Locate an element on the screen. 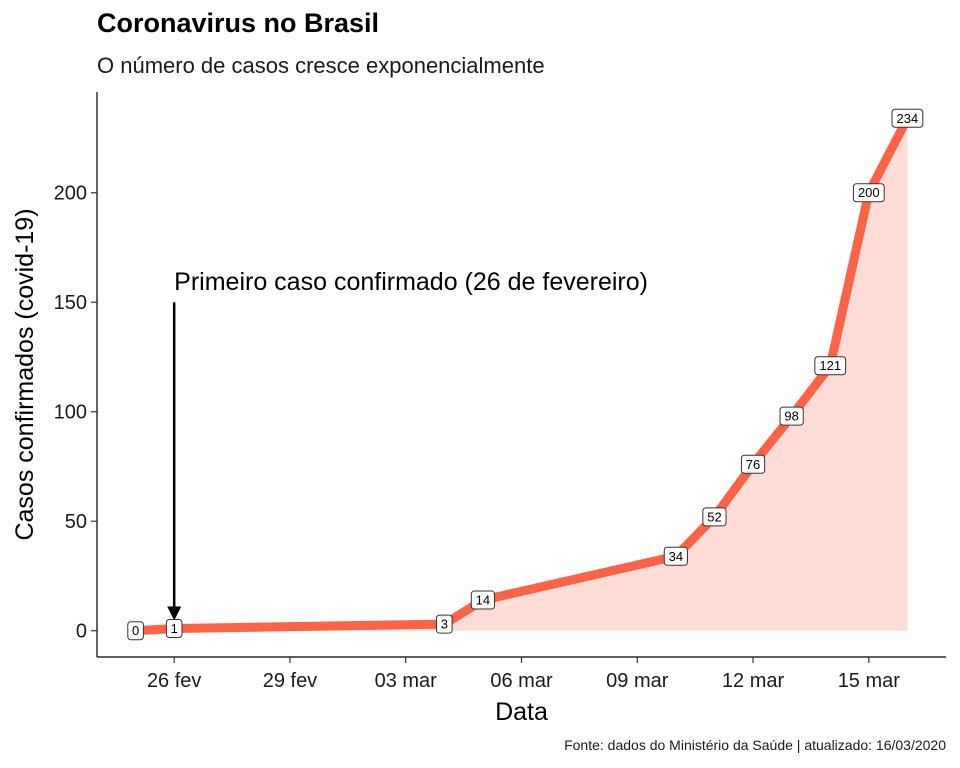 The width and height of the screenshot is (960, 768). x-tick-label: 12 mar is located at coordinates (753, 681).